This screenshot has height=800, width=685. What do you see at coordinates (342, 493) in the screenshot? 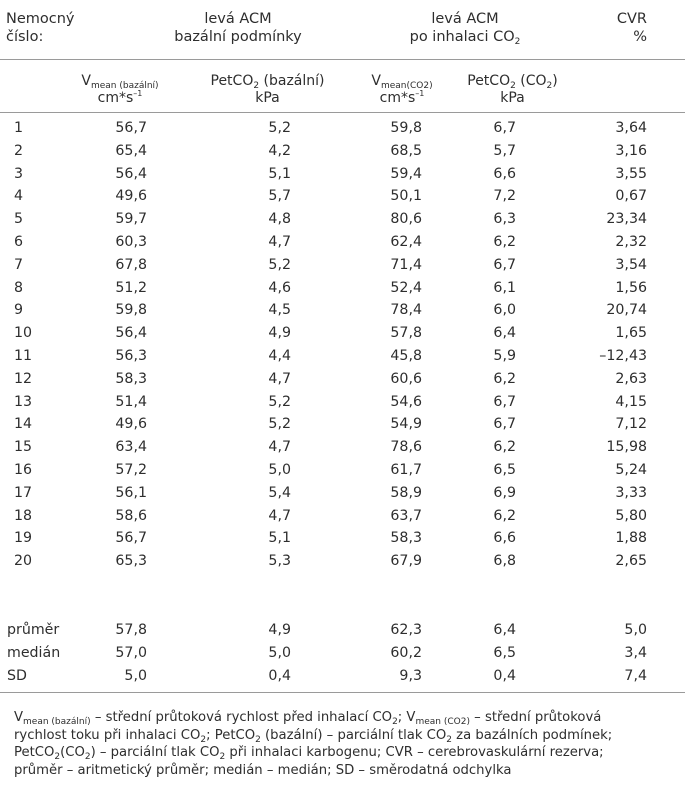
I see `table-row: 17 56,1 5,4 58,9 6,9 3,33` at bounding box center [342, 493].